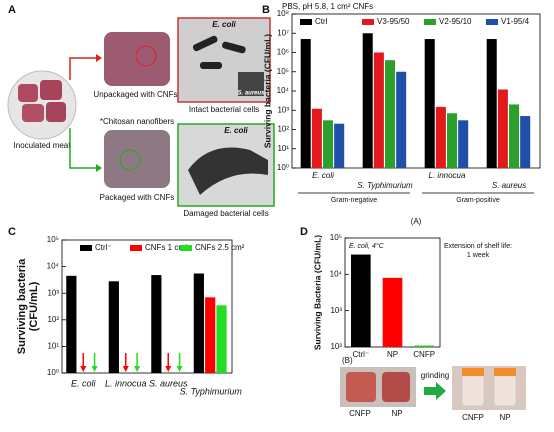 The image size is (554, 432). I want to click on species: S. aureus, so click(251, 94).